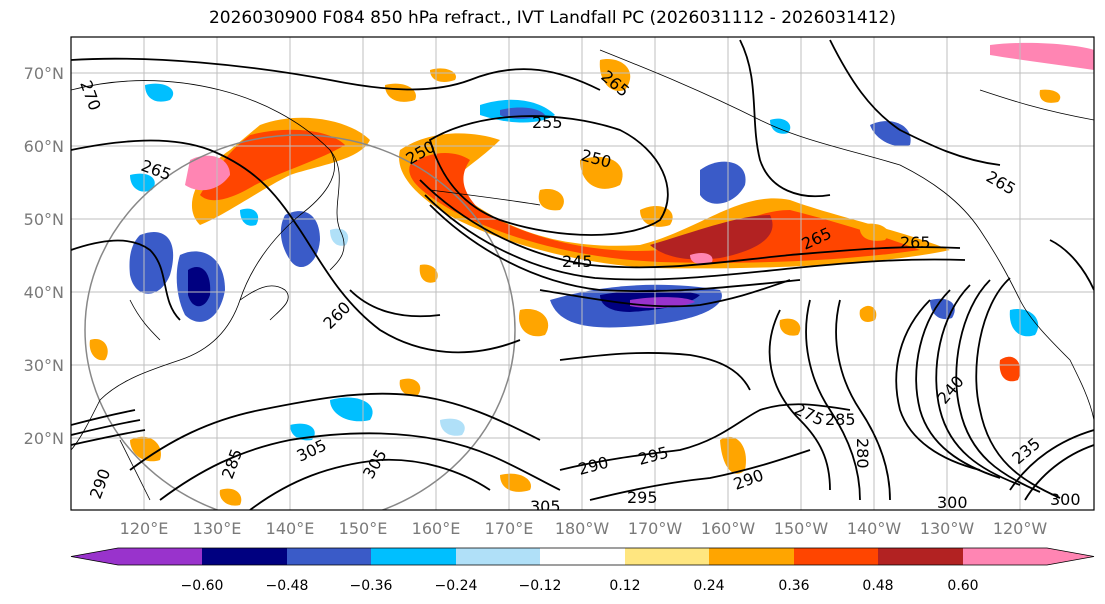 The width and height of the screenshot is (1105, 604). I want to click on colorbar-tick-label: 0.24, so click(708, 586).